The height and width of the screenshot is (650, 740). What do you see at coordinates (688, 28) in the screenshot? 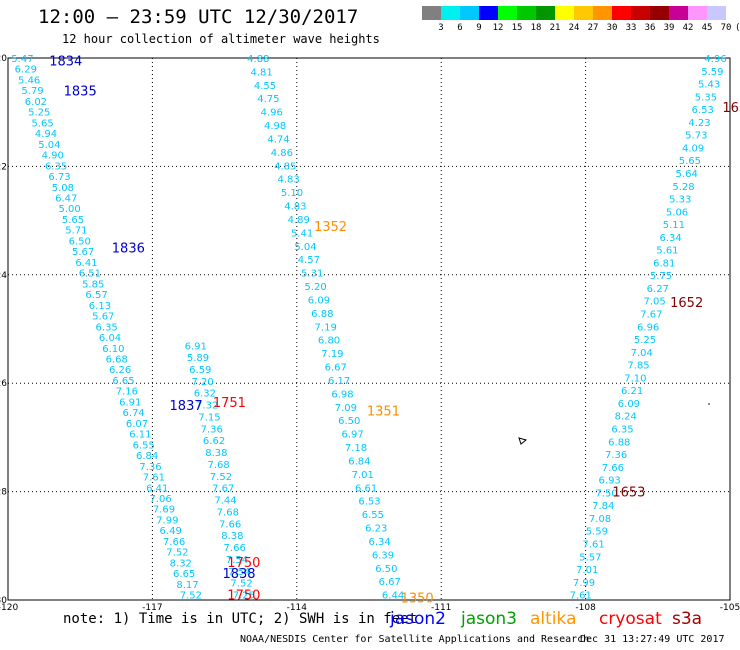
I see `colorbar-label: 42` at bounding box center [688, 28].